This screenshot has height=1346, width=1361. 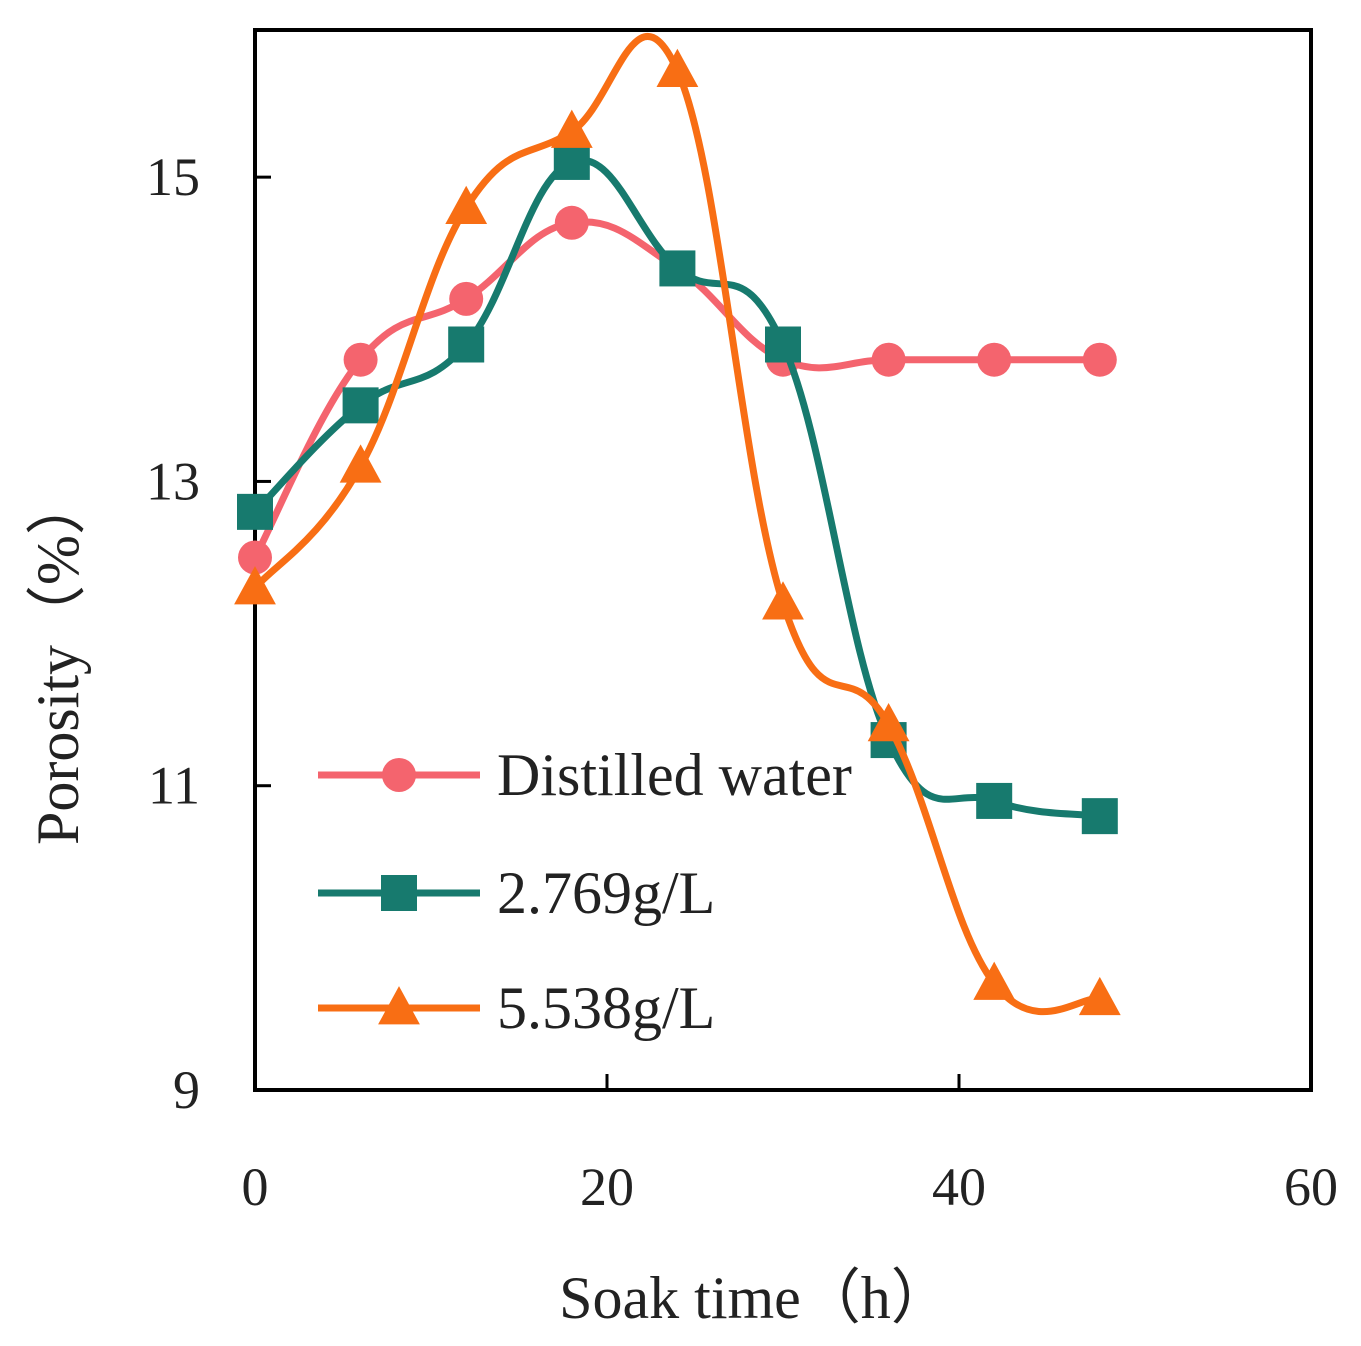 I want to click on legend-item-2: 2.769g/L, so click(x=516, y=893).